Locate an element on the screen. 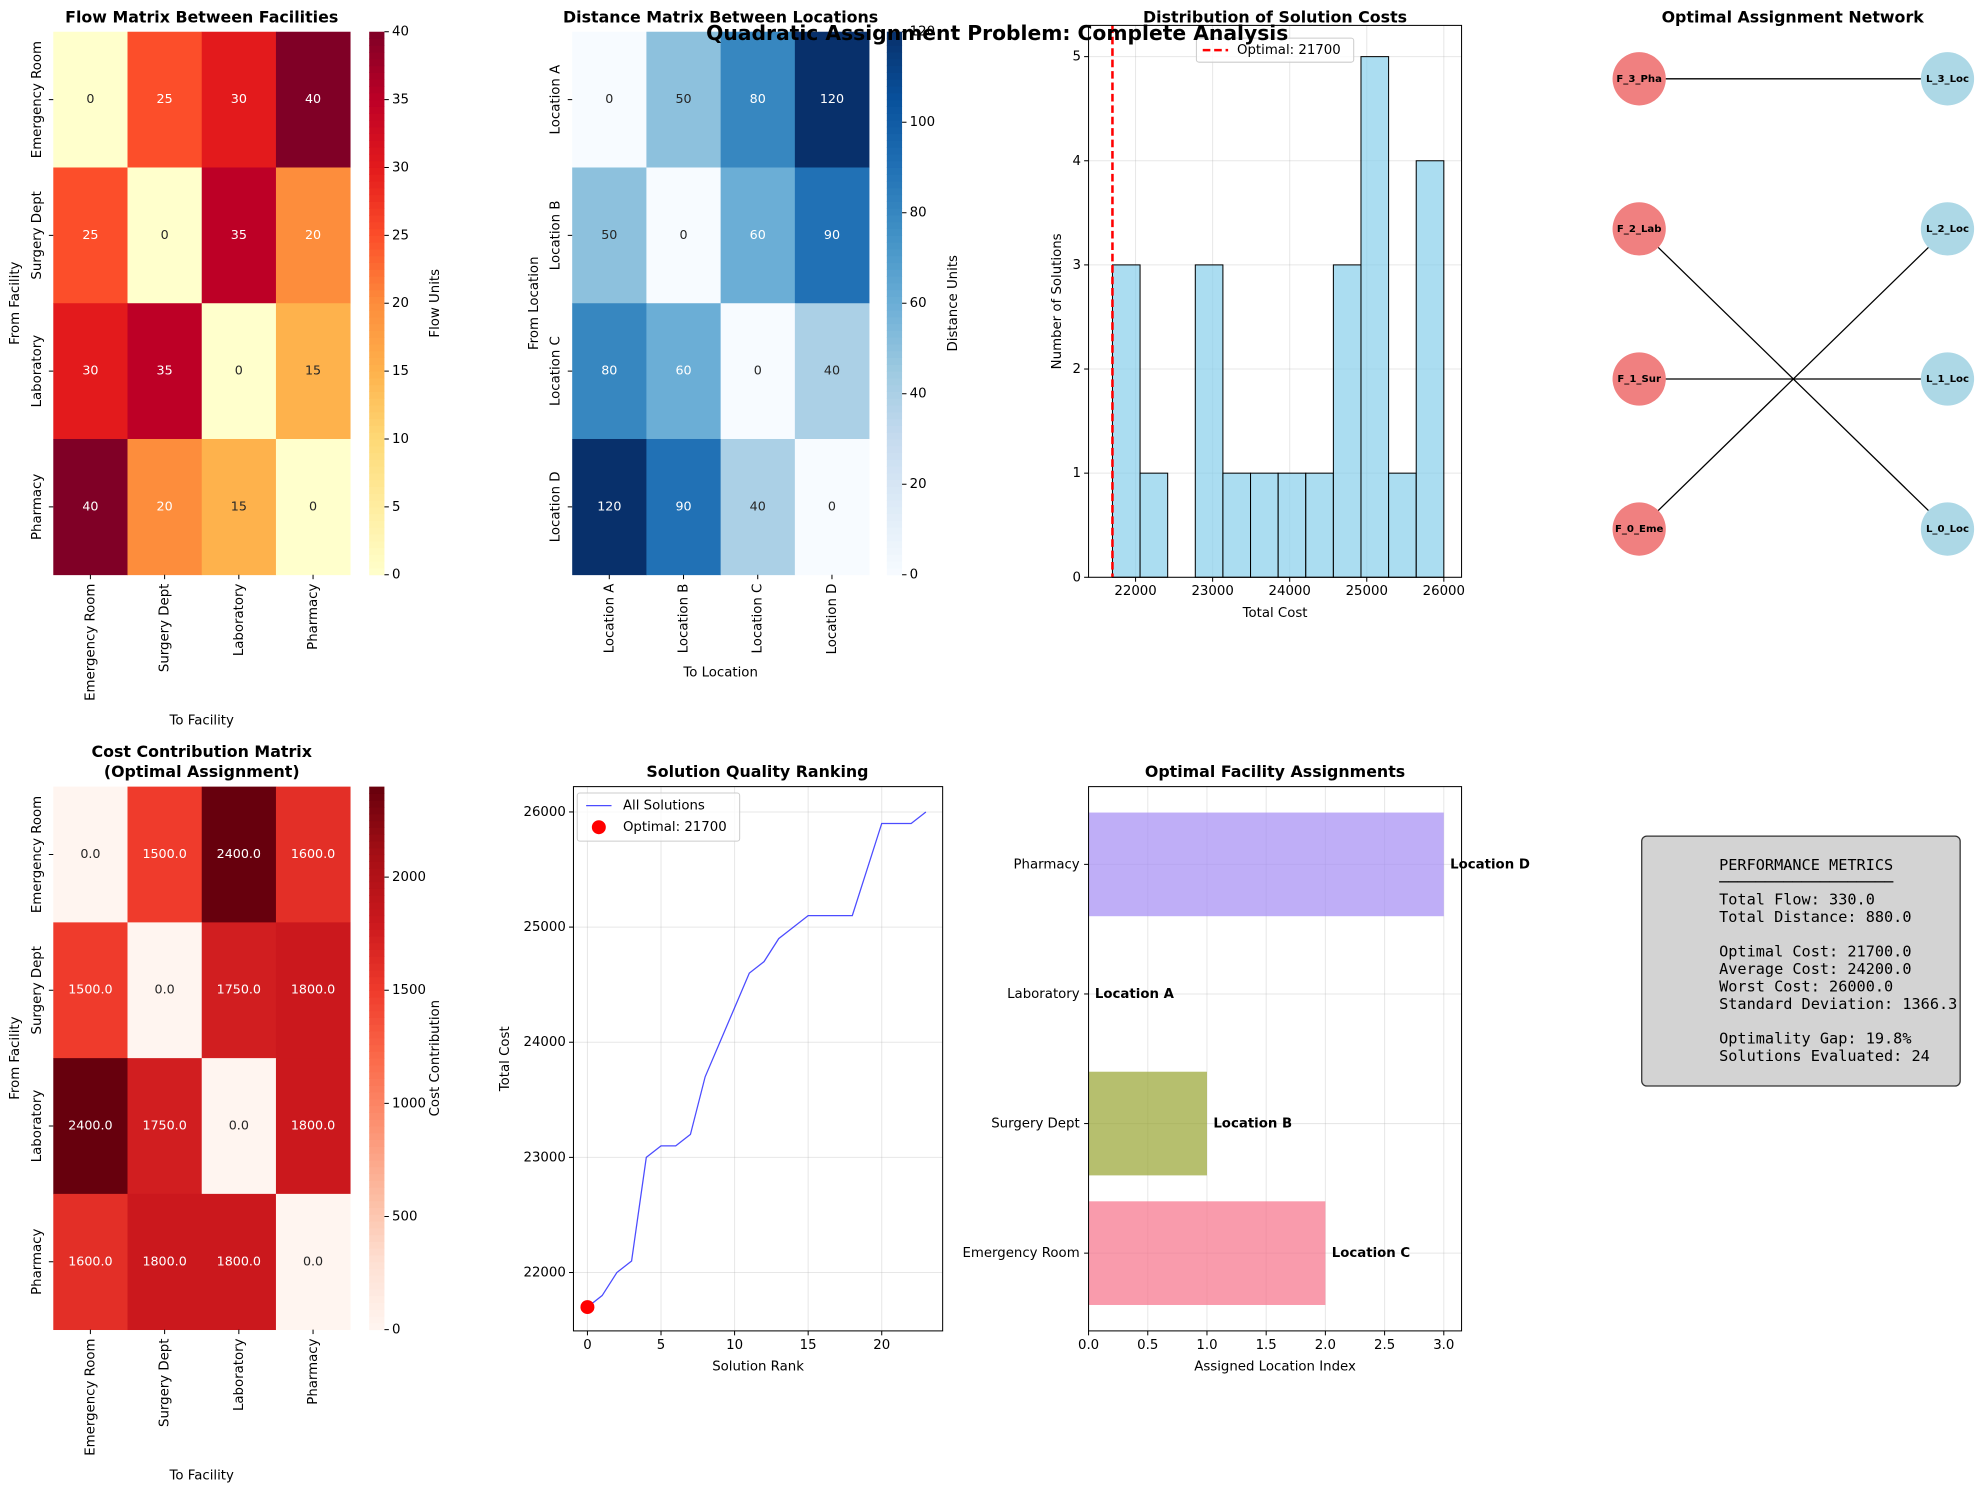 Image resolution: width=1983 pixels, height=1489 pixels. x-tick-label: Laboratory is located at coordinates (239, 620).